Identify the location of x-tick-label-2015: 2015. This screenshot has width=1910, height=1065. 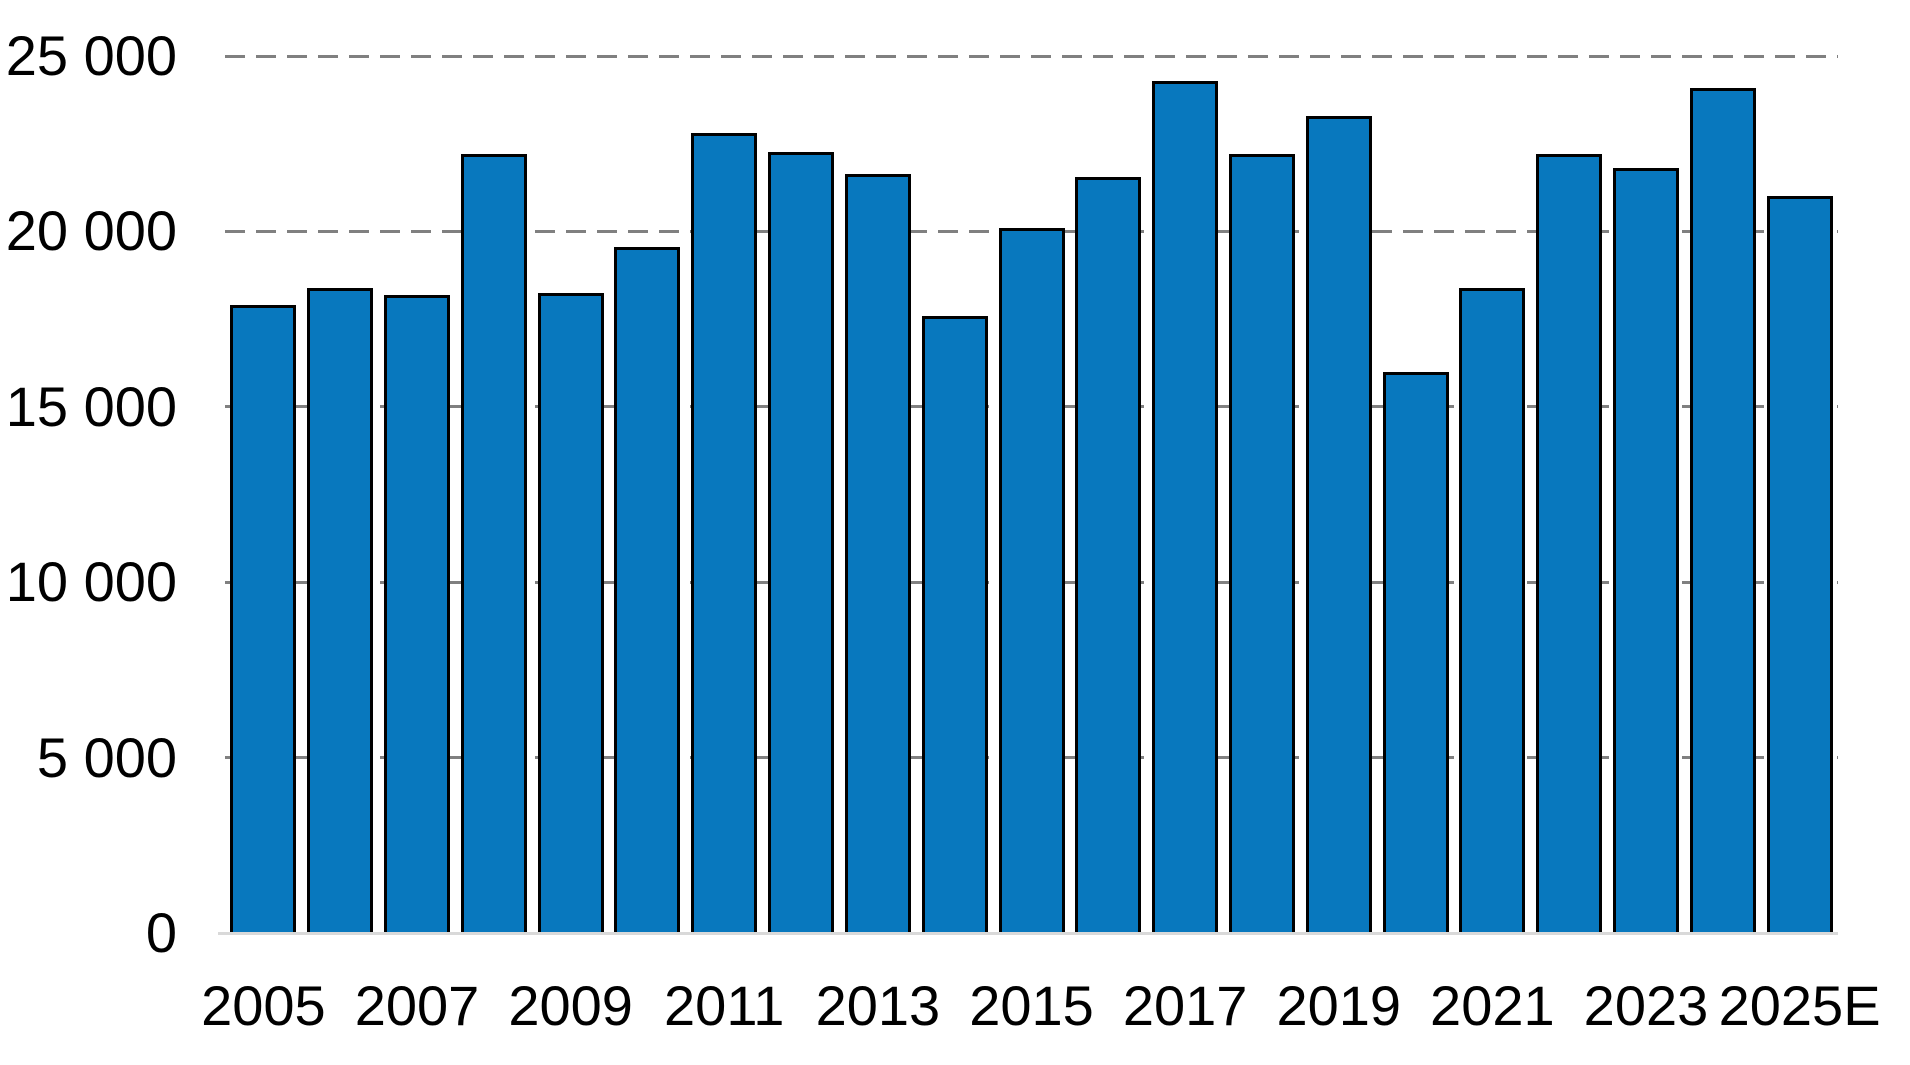
(1031, 1005).